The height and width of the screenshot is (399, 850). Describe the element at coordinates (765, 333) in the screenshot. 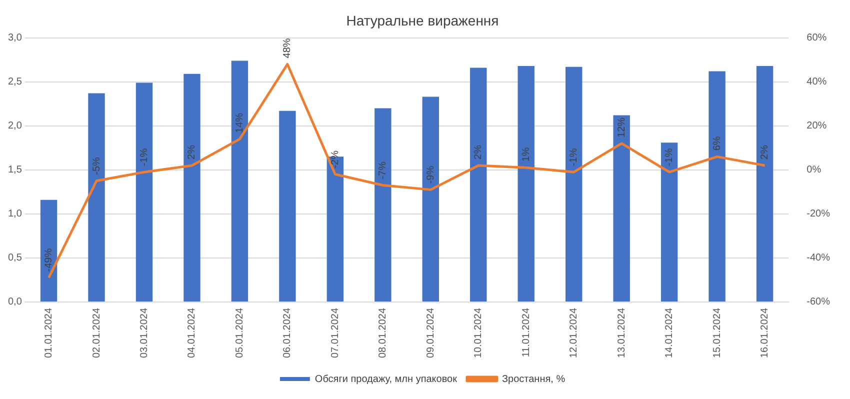

I see `x-tick-label: 16.01.2024` at that location.